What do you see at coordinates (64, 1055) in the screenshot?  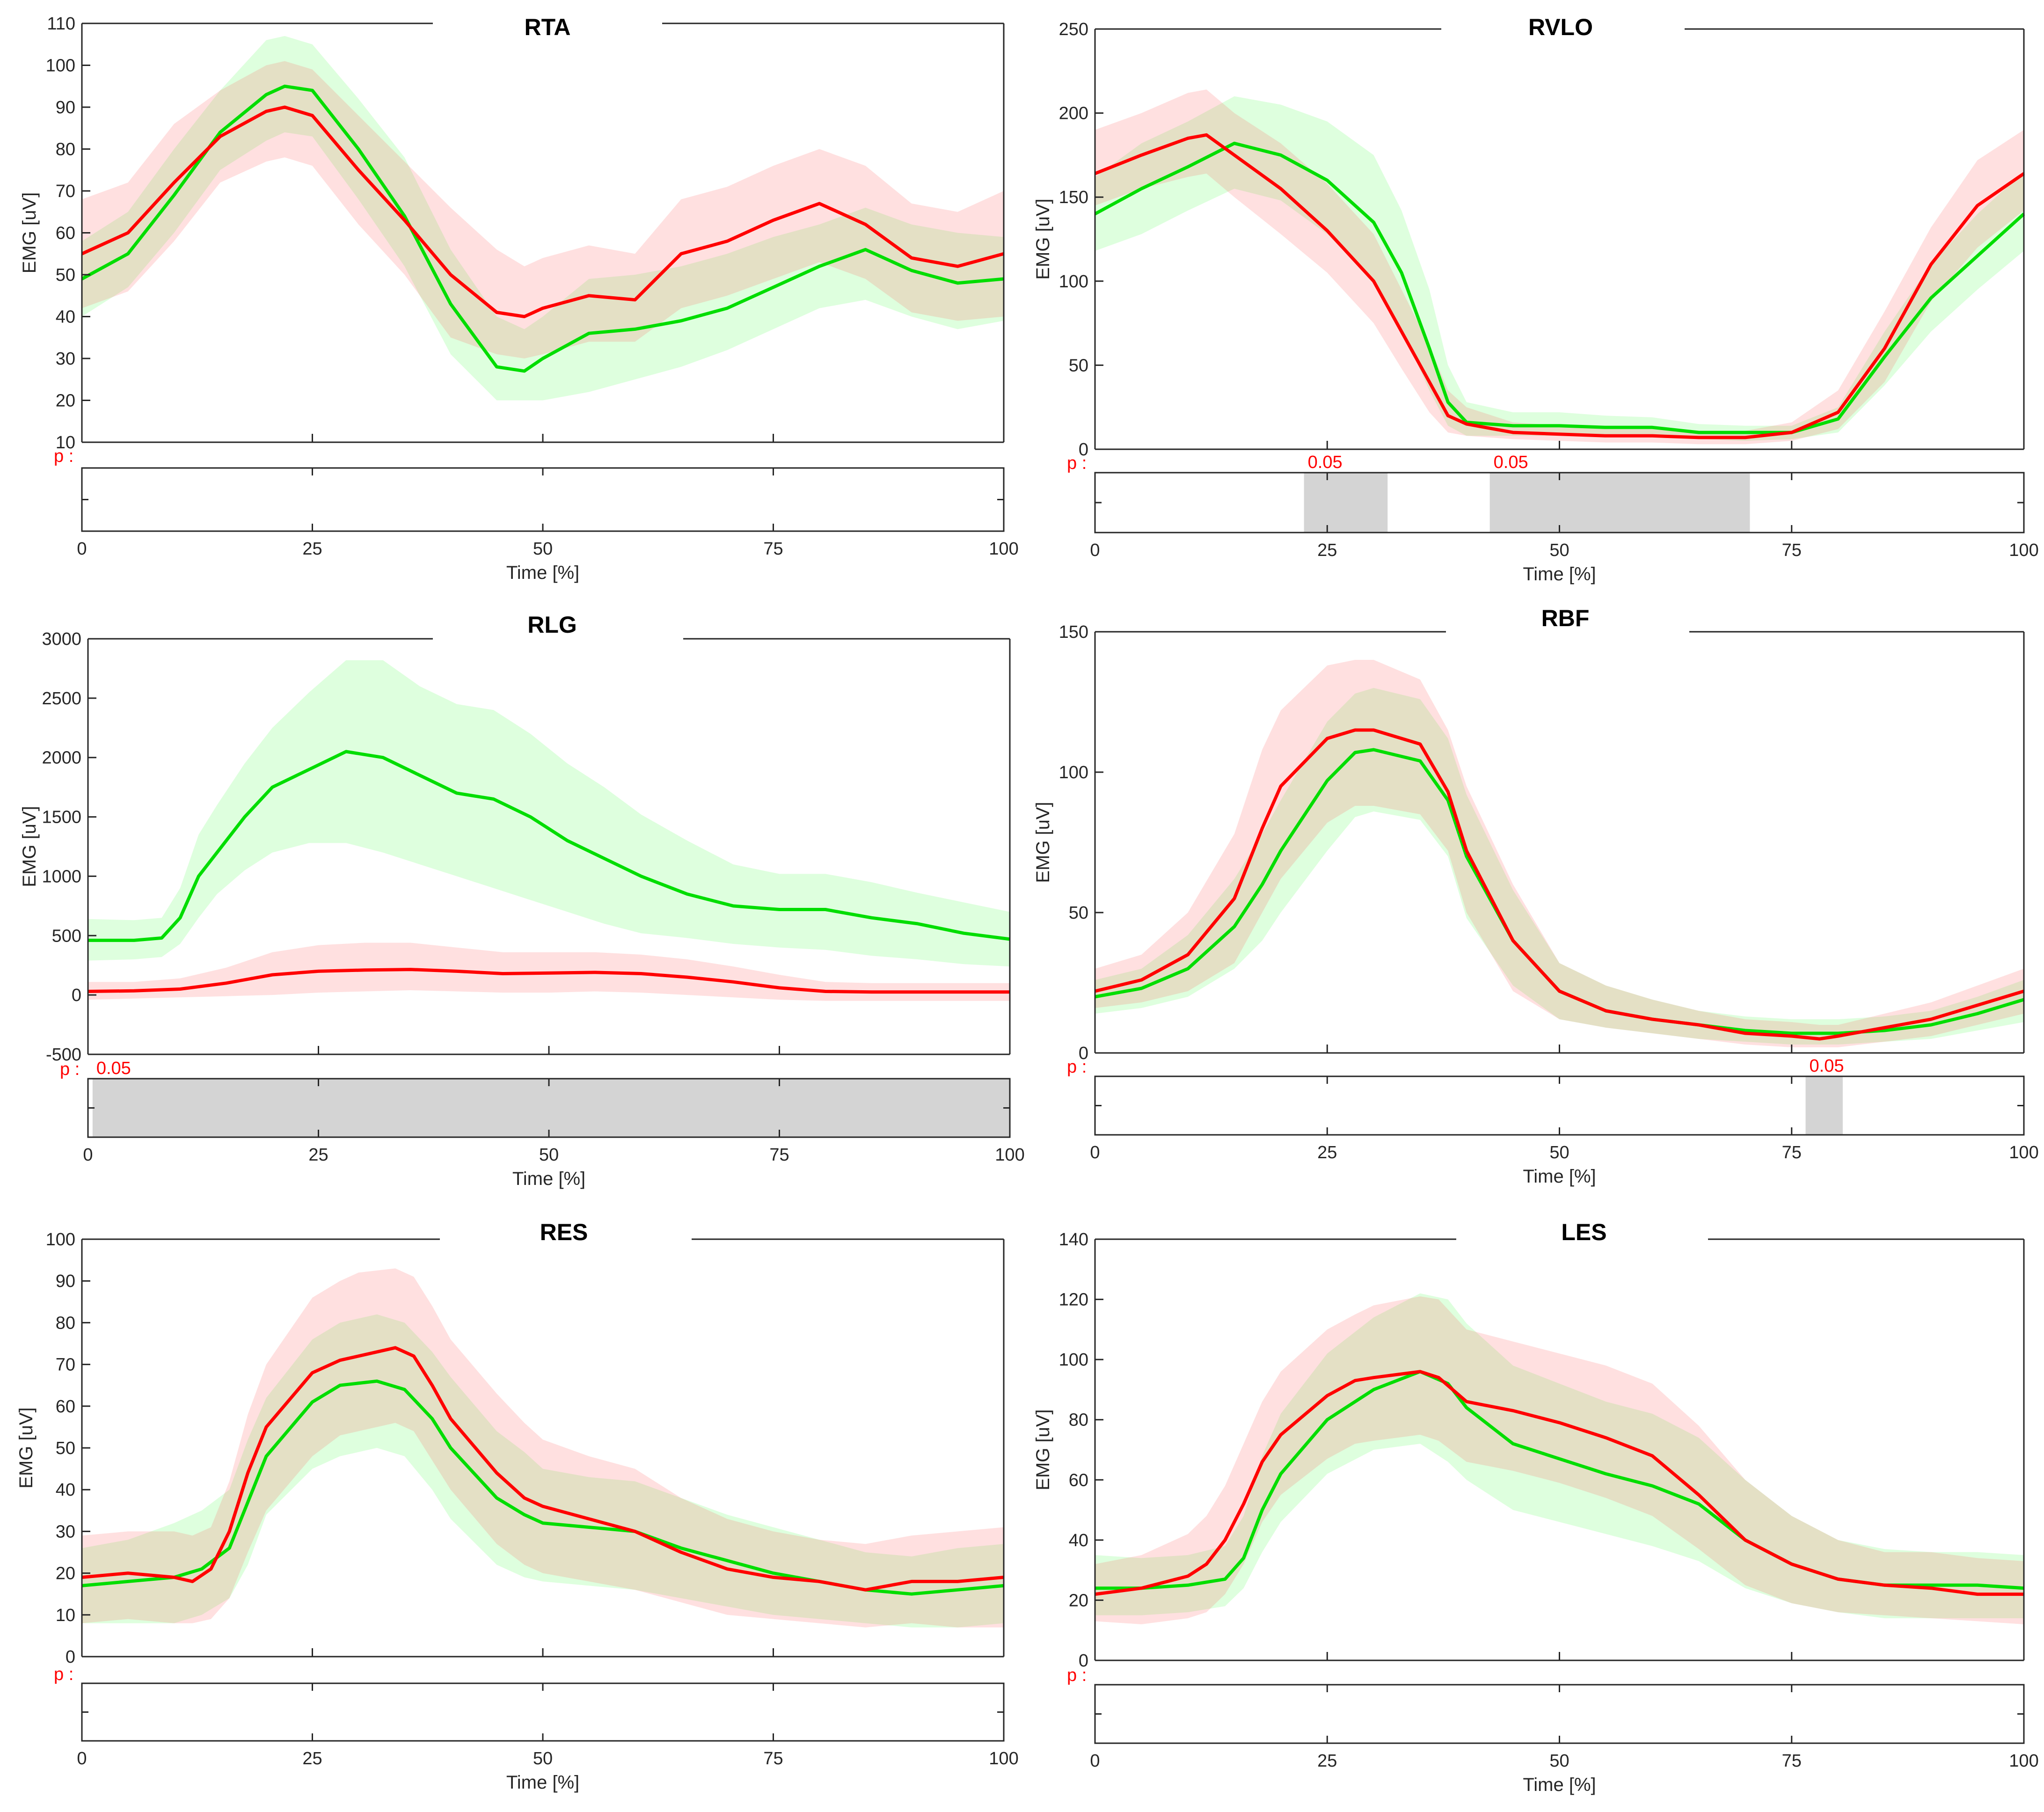 I see `y-tick-label: -500` at bounding box center [64, 1055].